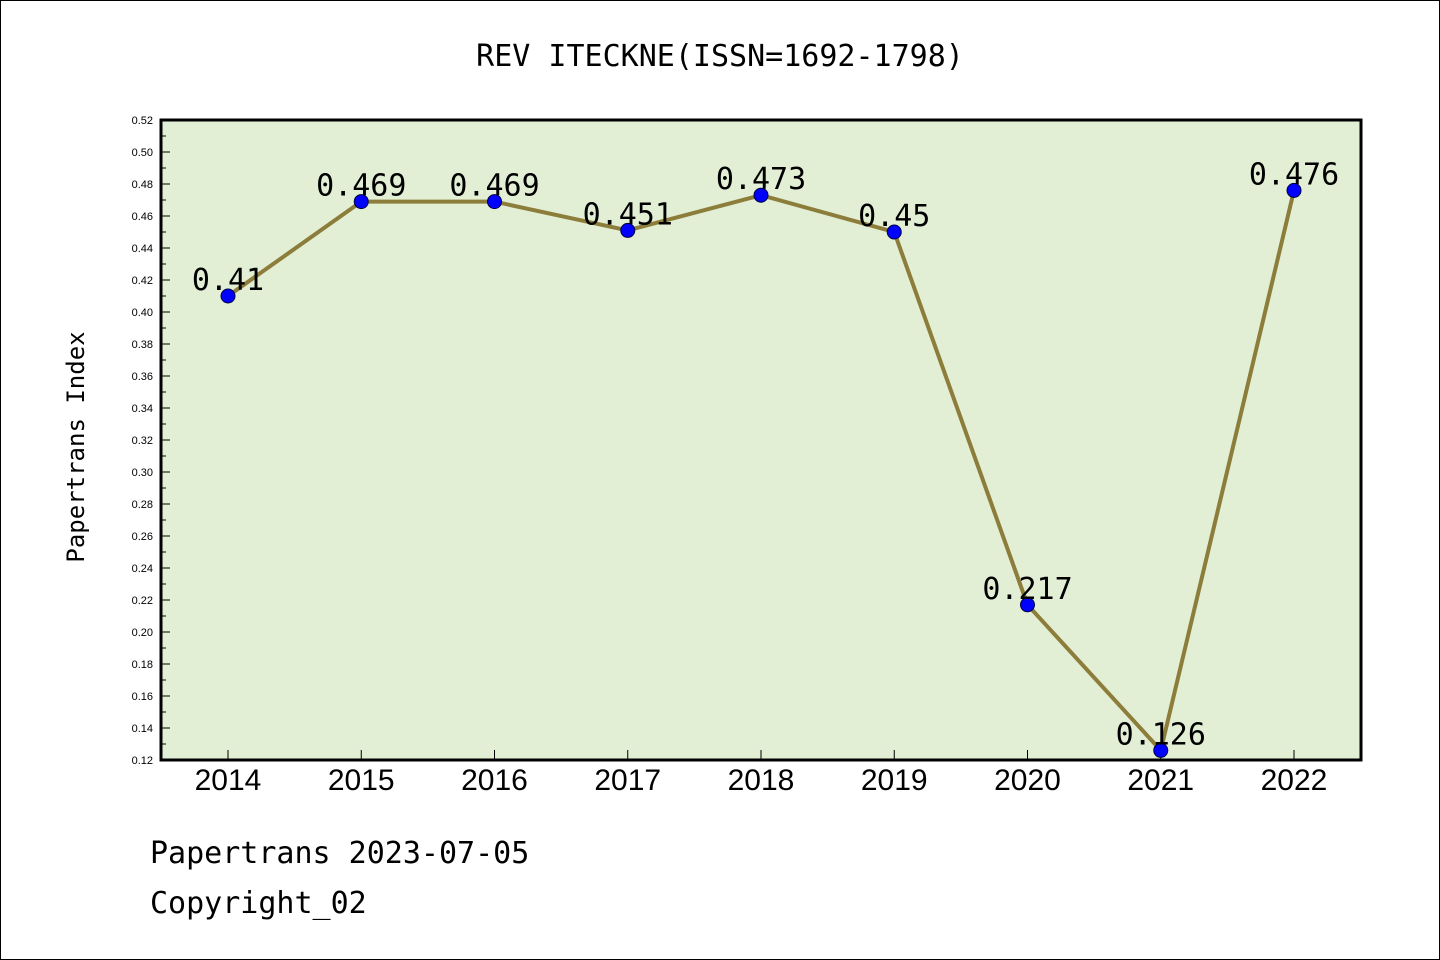  Describe the element at coordinates (1027, 780) in the screenshot. I see `x-tick-label: 2020` at that location.